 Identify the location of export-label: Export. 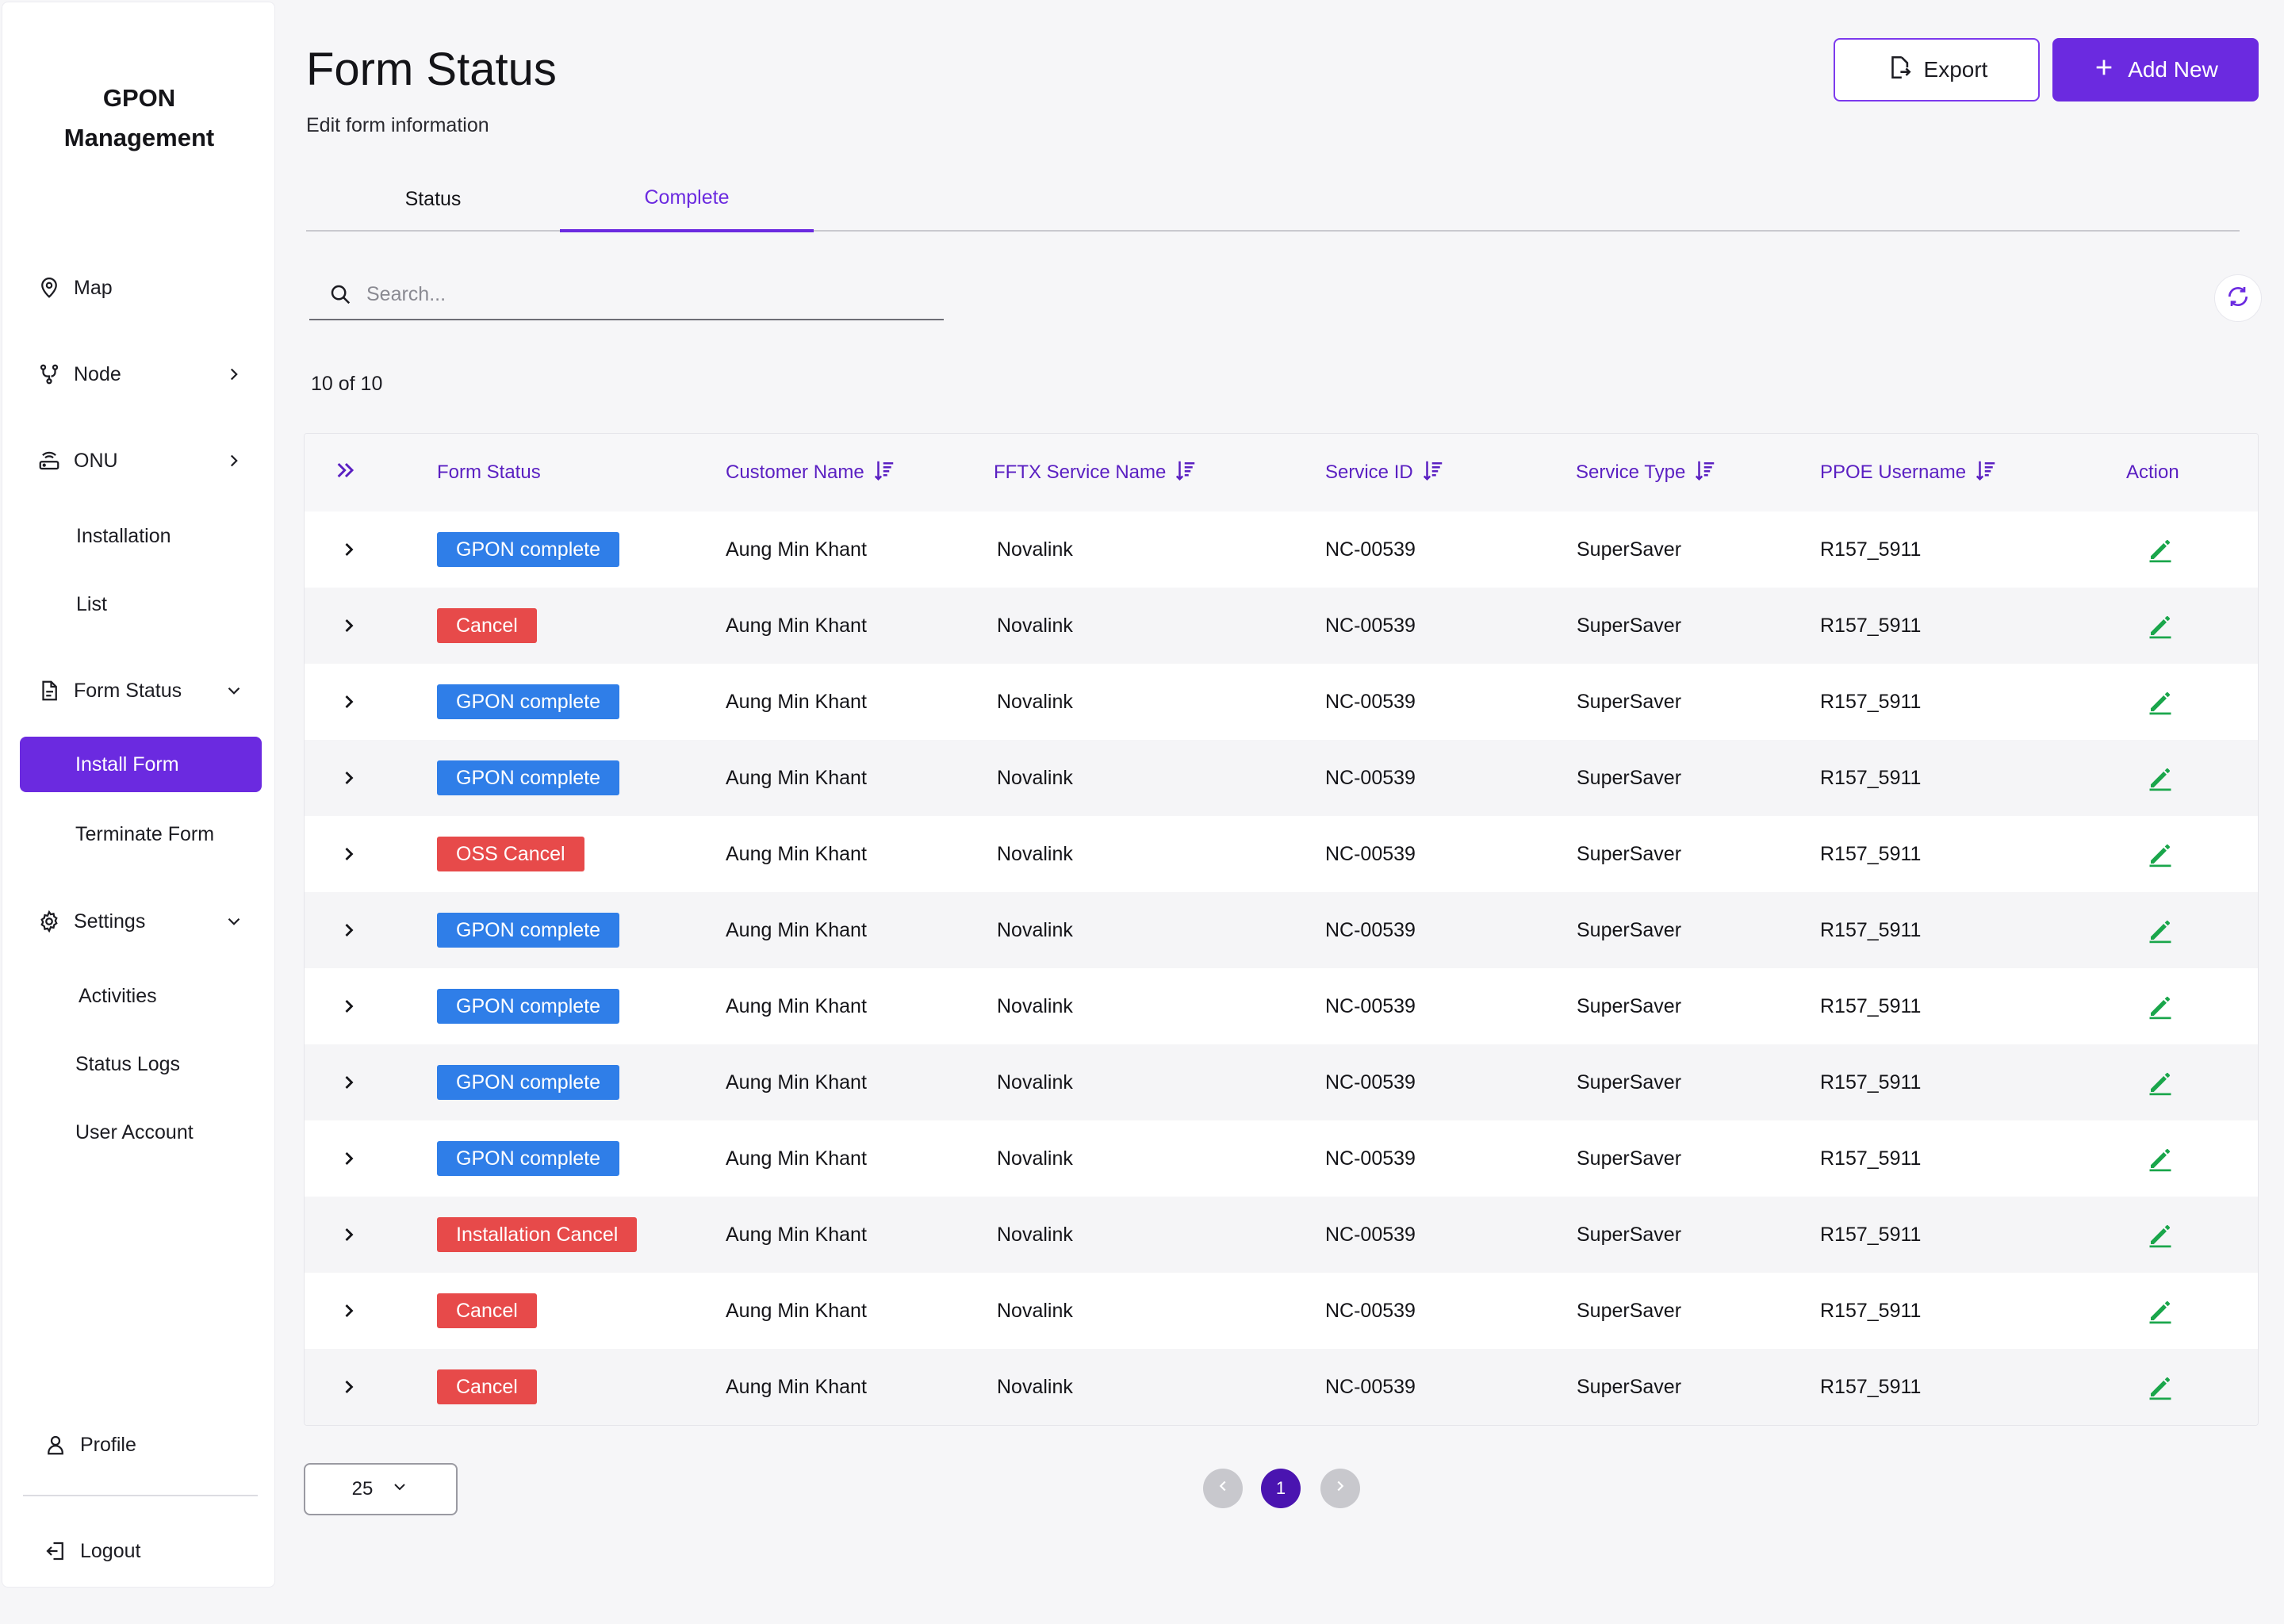
(1955, 69).